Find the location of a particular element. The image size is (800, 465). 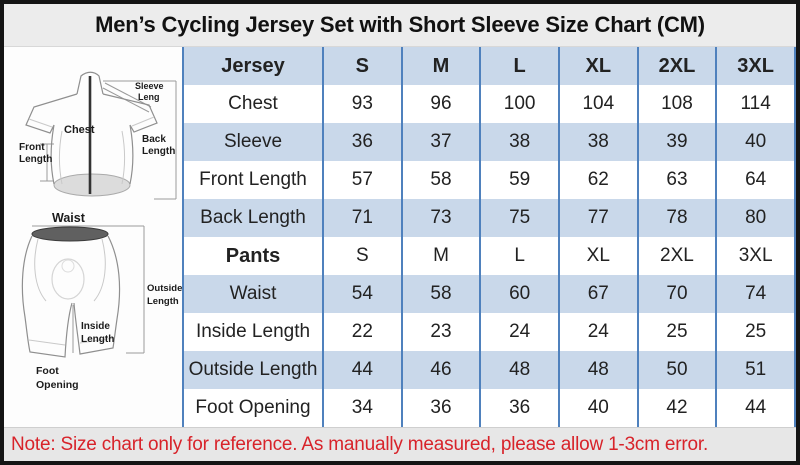

cell-value: 100 is located at coordinates (519, 104).